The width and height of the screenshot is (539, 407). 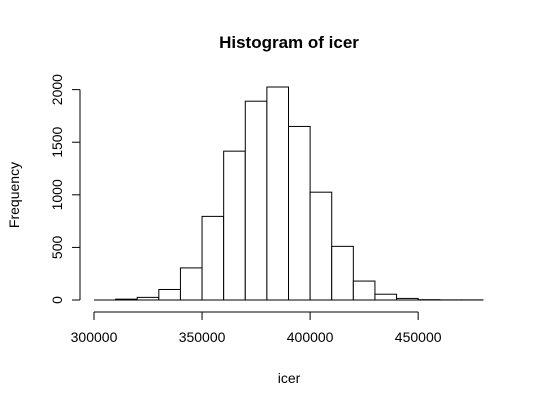 I want to click on x-ticks: 300000 350000 400000 450000, so click(x=256, y=328).